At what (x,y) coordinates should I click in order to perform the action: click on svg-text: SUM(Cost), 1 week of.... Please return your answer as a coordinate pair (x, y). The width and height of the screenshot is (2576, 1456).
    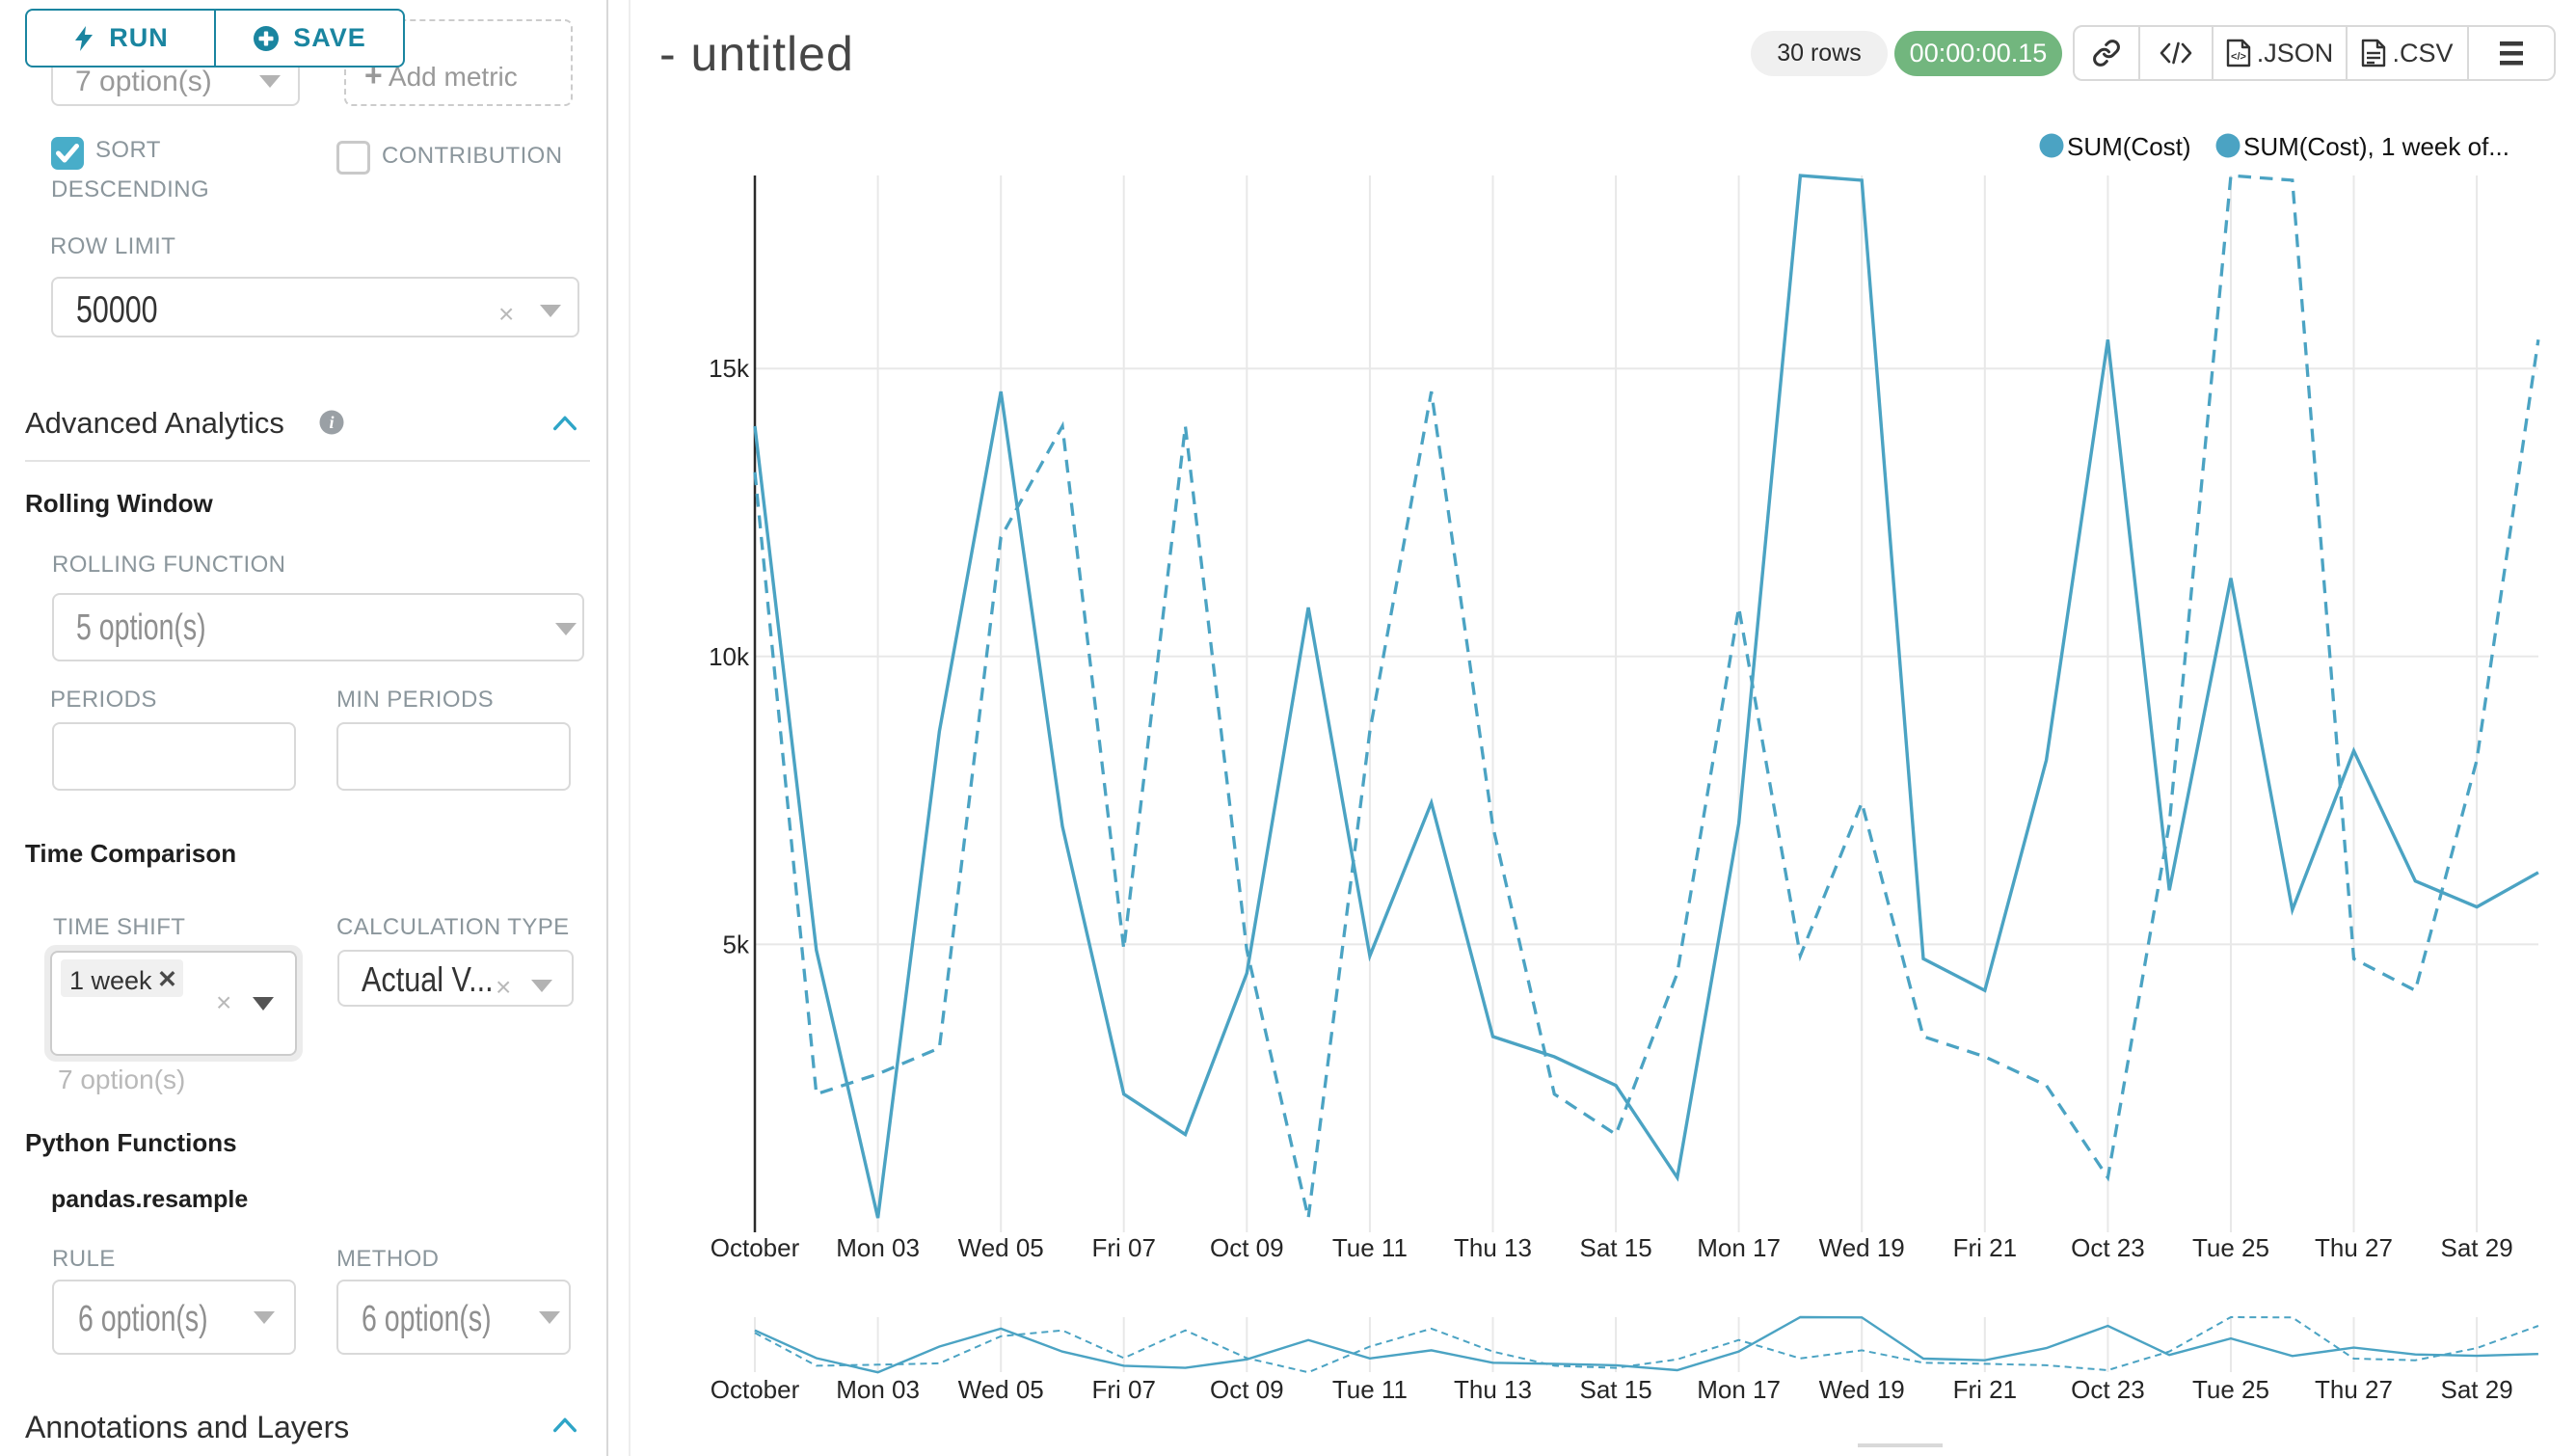
    Looking at the image, I should click on (2376, 146).